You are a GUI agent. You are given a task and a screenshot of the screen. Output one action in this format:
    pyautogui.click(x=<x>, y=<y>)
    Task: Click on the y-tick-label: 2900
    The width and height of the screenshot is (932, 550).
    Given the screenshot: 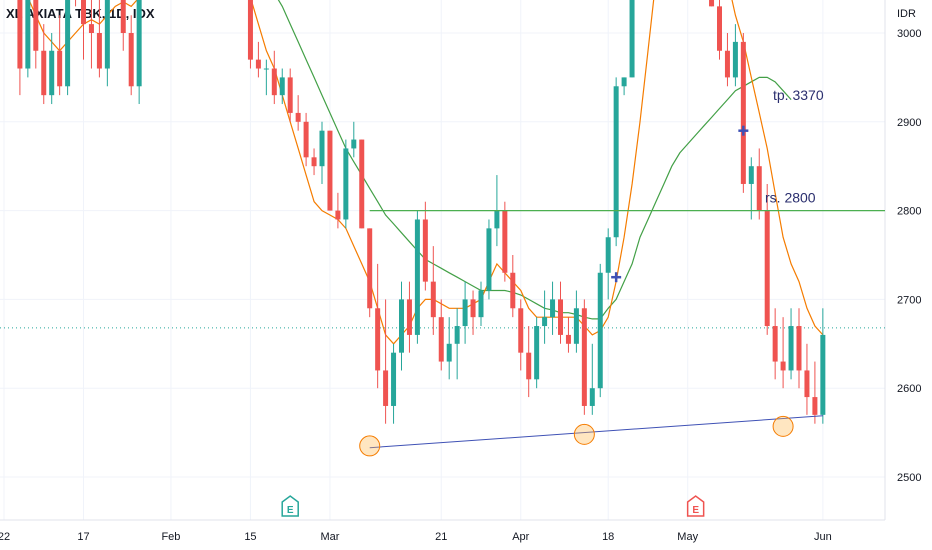 What is the action you would take?
    pyautogui.click(x=909, y=123)
    